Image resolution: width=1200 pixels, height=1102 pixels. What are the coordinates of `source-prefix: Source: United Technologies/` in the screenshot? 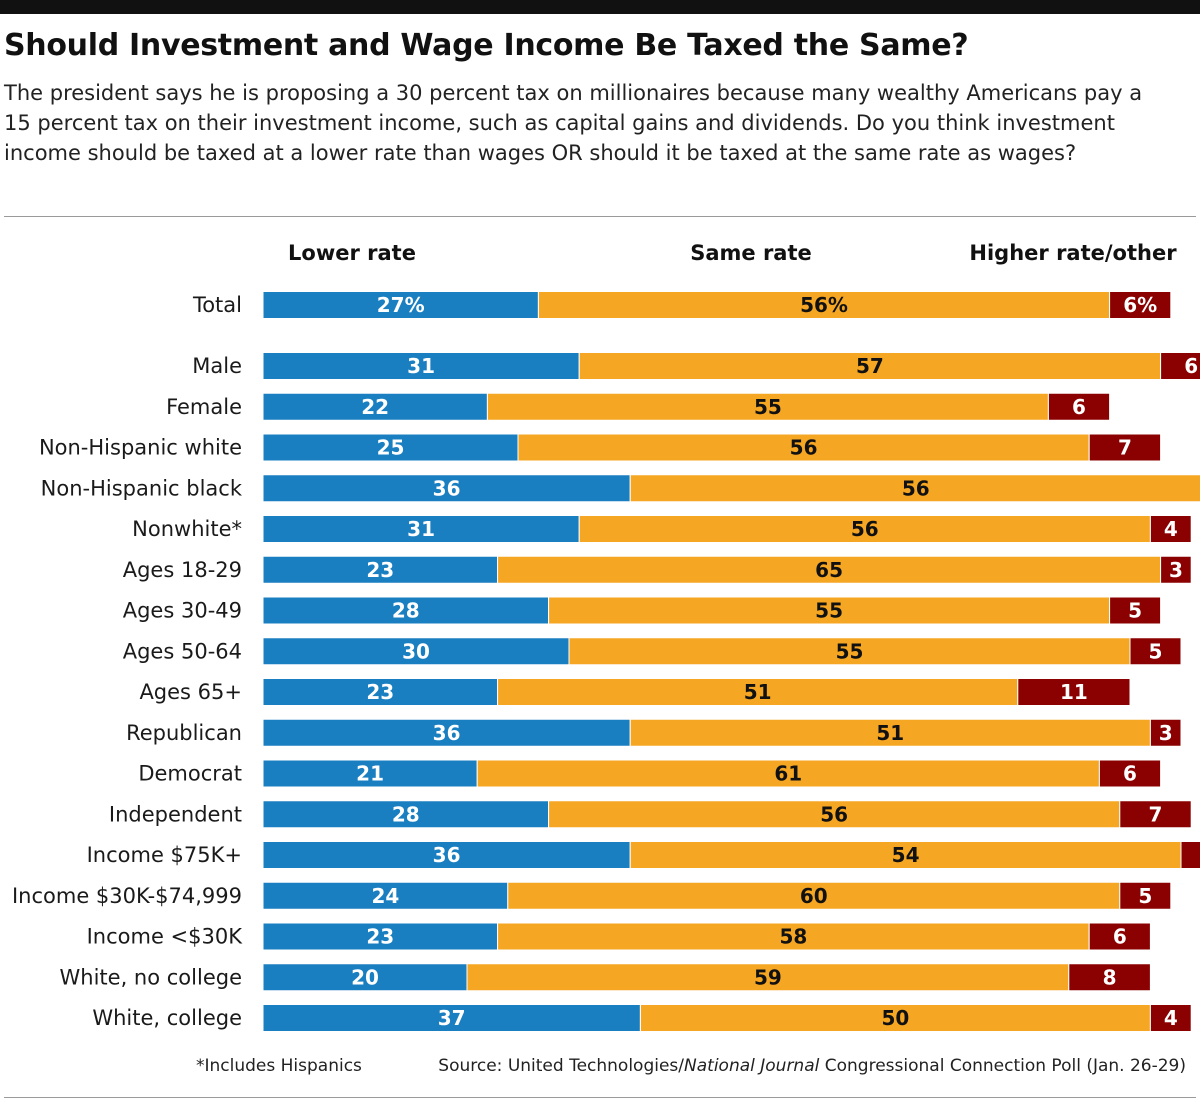 It's located at (561, 1066).